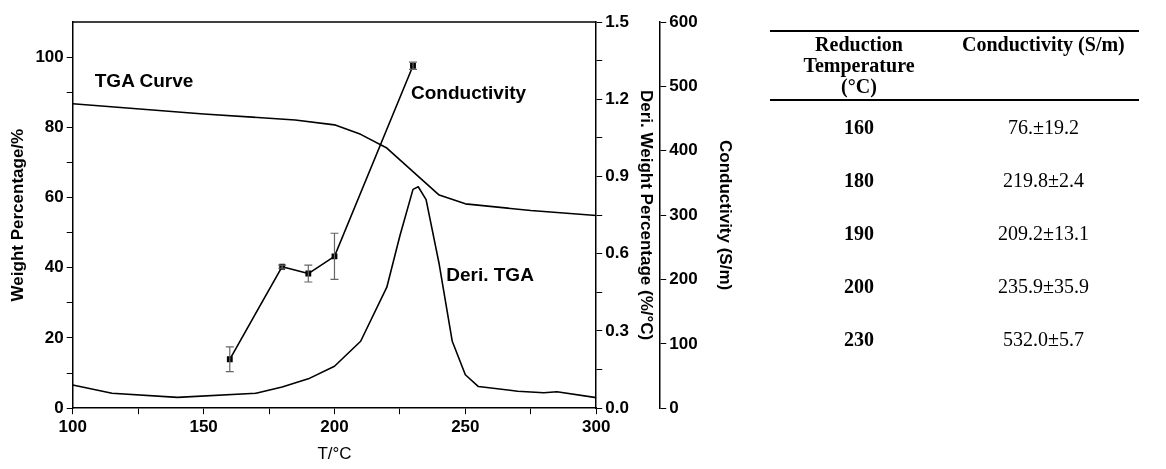 This screenshot has width=1166, height=469. Describe the element at coordinates (617, 176) in the screenshot. I see `y2-tick-label: 0.9` at that location.